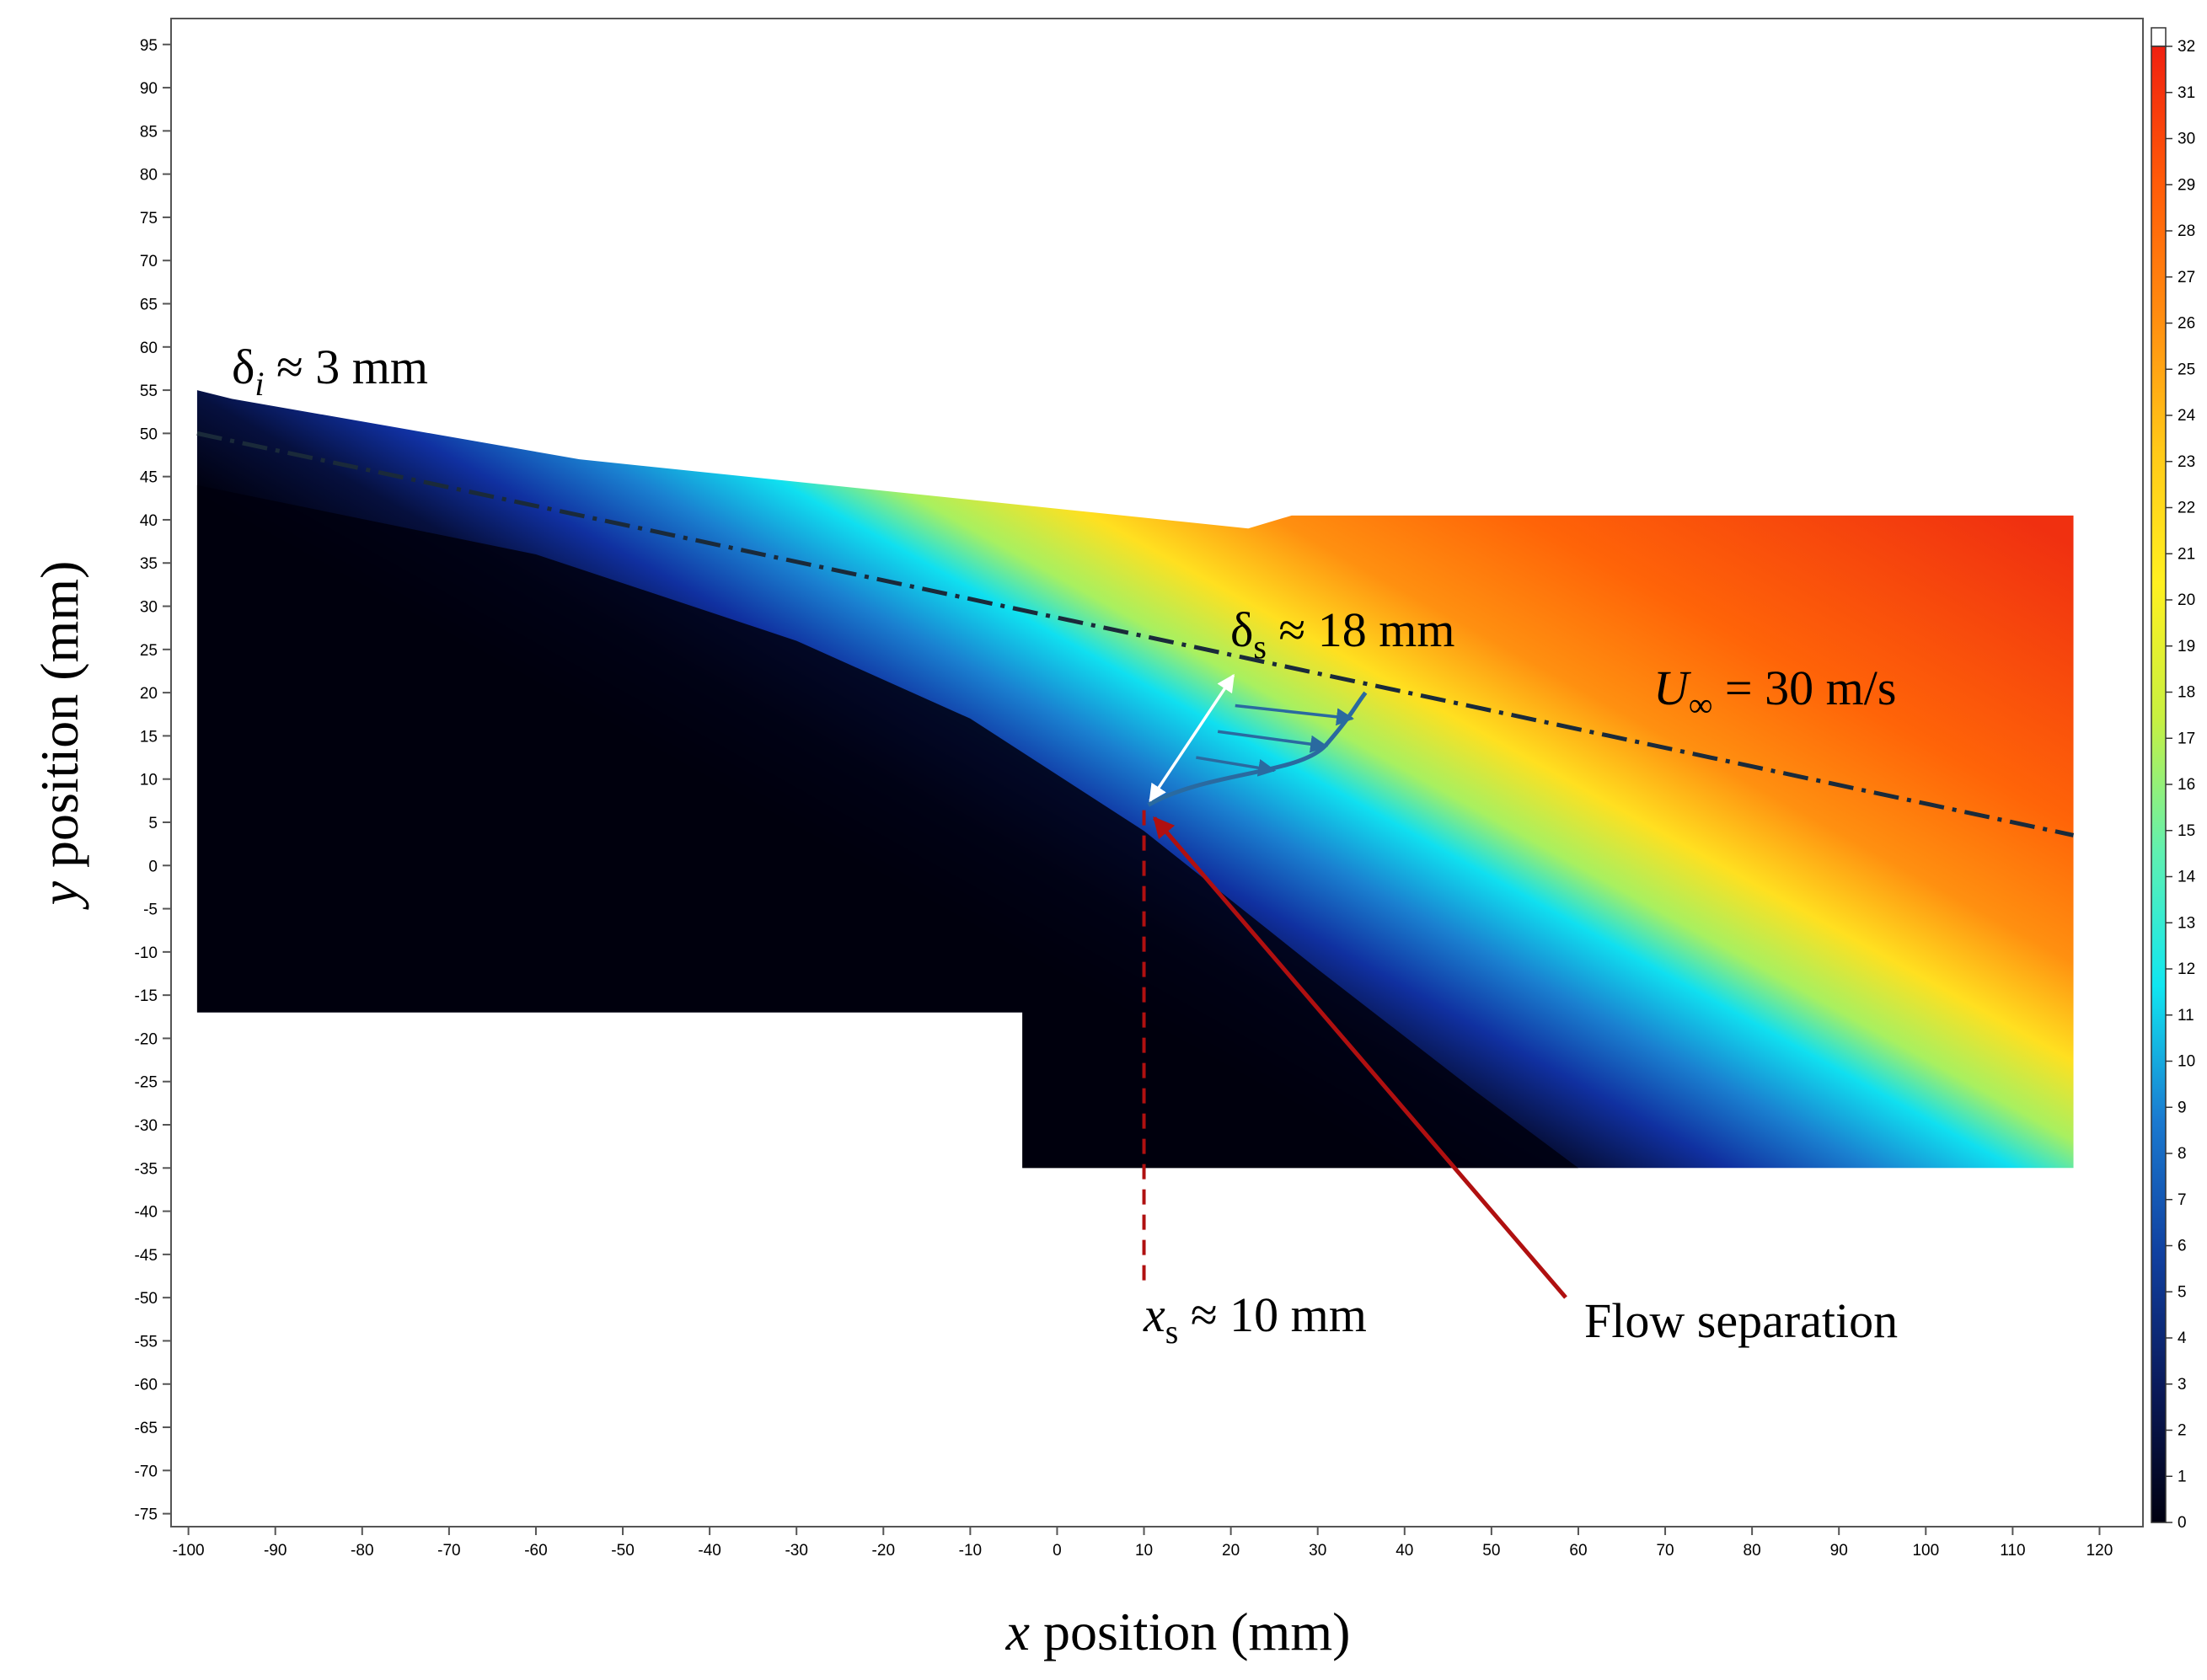  What do you see at coordinates (709, 1551) in the screenshot?
I see `x-tick-label: -40` at bounding box center [709, 1551].